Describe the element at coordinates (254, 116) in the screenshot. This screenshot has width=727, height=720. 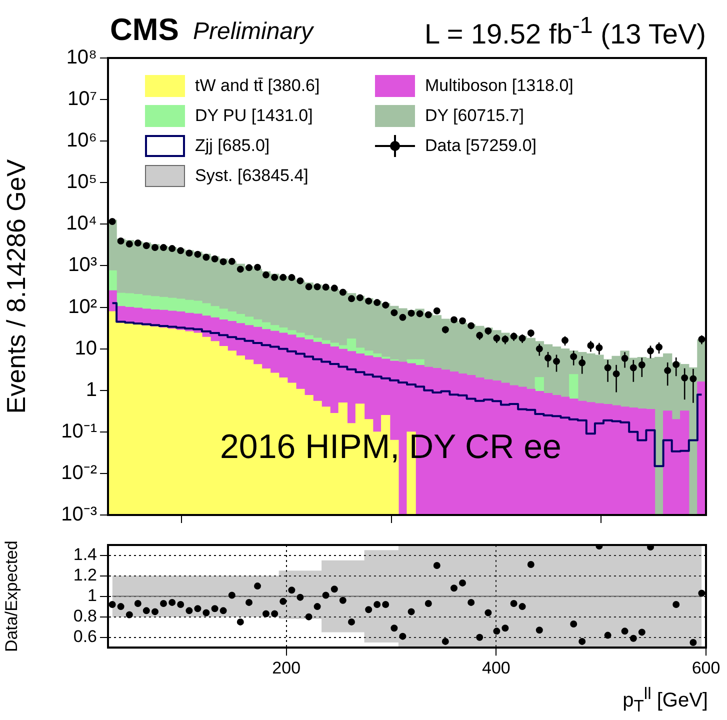
I see `legend-label: DY PU [1431.0]` at that location.